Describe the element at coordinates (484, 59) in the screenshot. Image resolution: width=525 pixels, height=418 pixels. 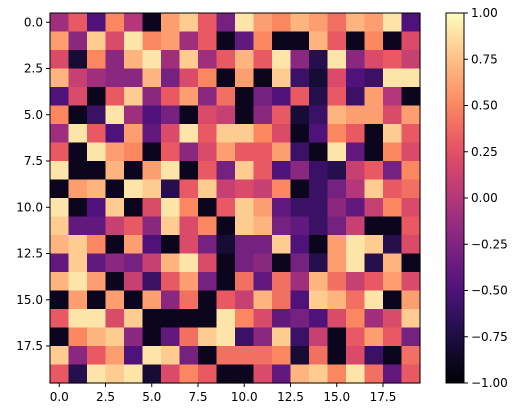
I see `colorbar-tick-label: 0.75` at that location.